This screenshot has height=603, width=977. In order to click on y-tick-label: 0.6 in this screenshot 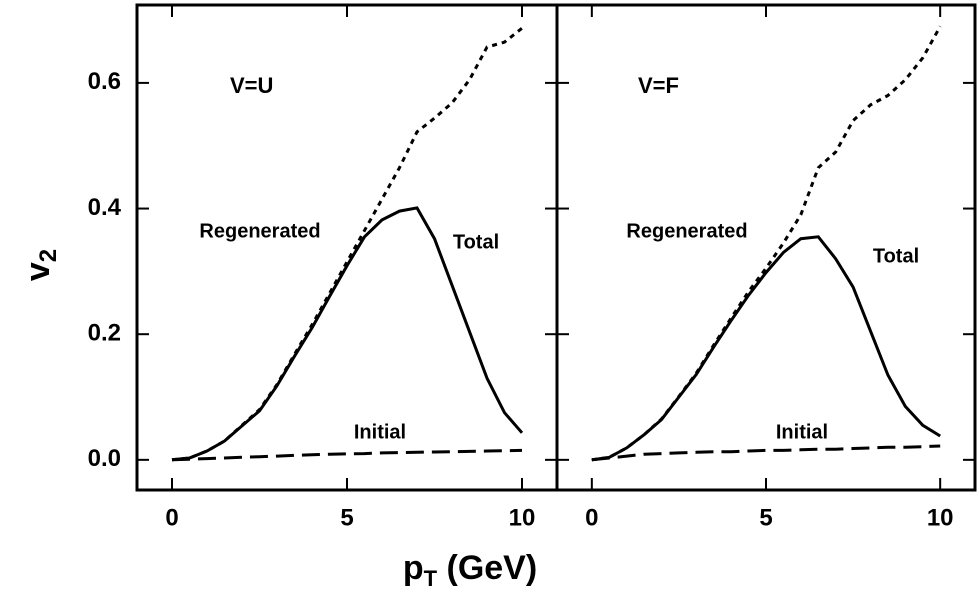, I will do `click(104, 81)`.